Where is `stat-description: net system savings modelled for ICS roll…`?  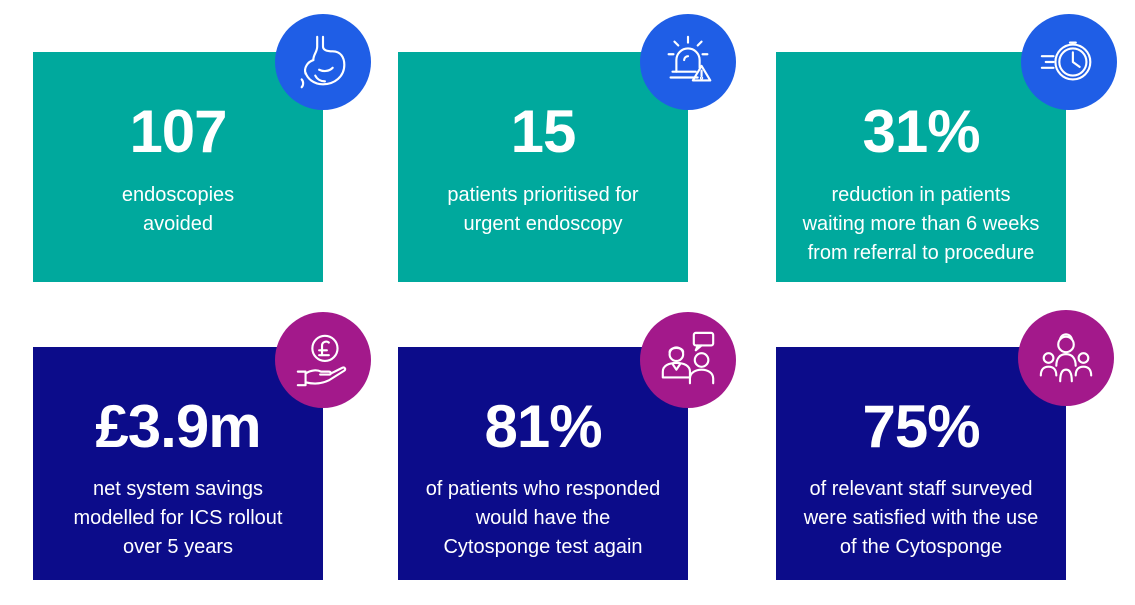 stat-description: net system savings modelled for ICS roll… is located at coordinates (178, 518).